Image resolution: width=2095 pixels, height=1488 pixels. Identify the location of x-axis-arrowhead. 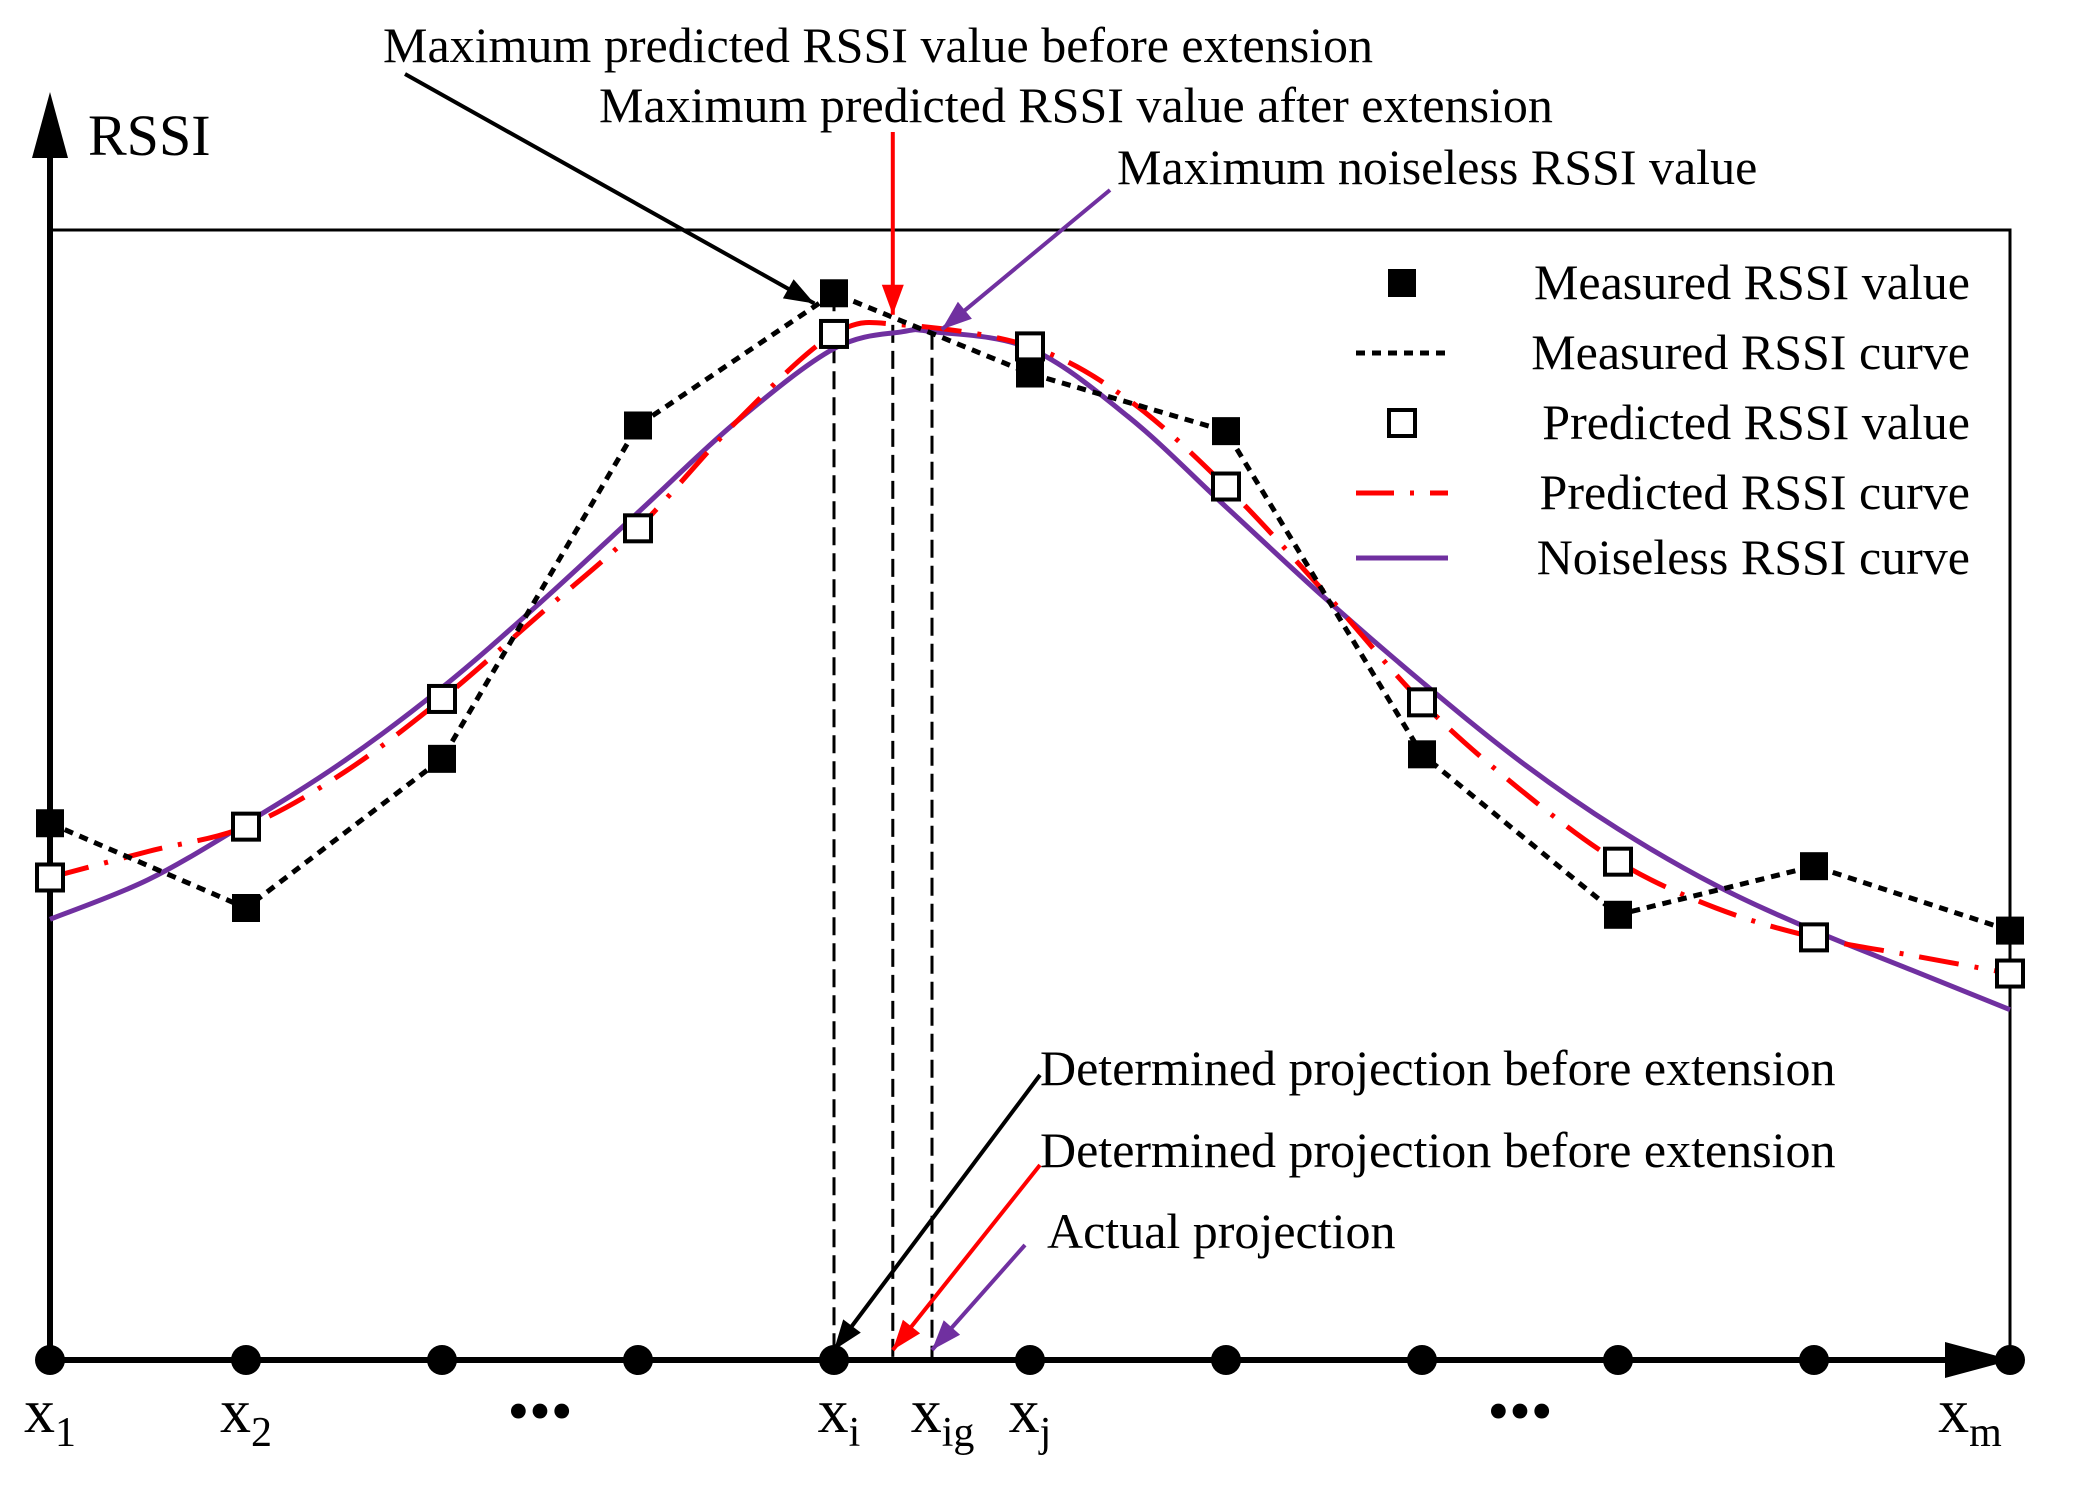
(1978, 1360).